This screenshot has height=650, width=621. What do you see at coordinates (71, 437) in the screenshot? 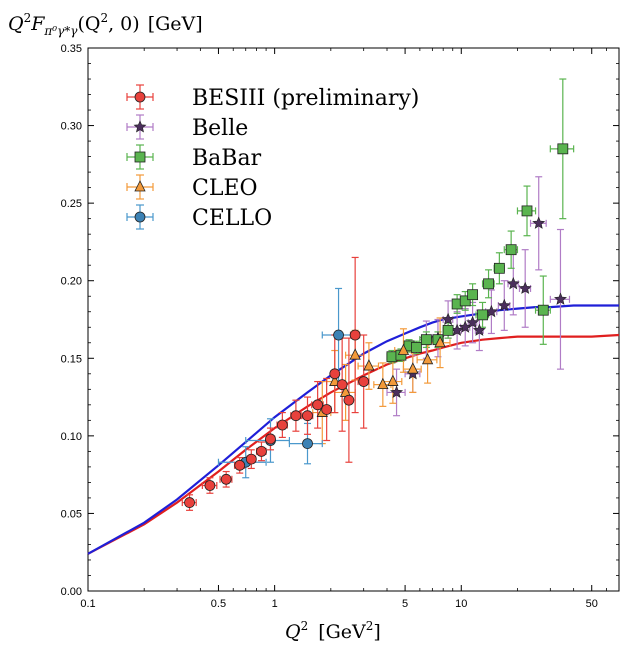
I see `y-tick-label: 0.10` at bounding box center [71, 437].